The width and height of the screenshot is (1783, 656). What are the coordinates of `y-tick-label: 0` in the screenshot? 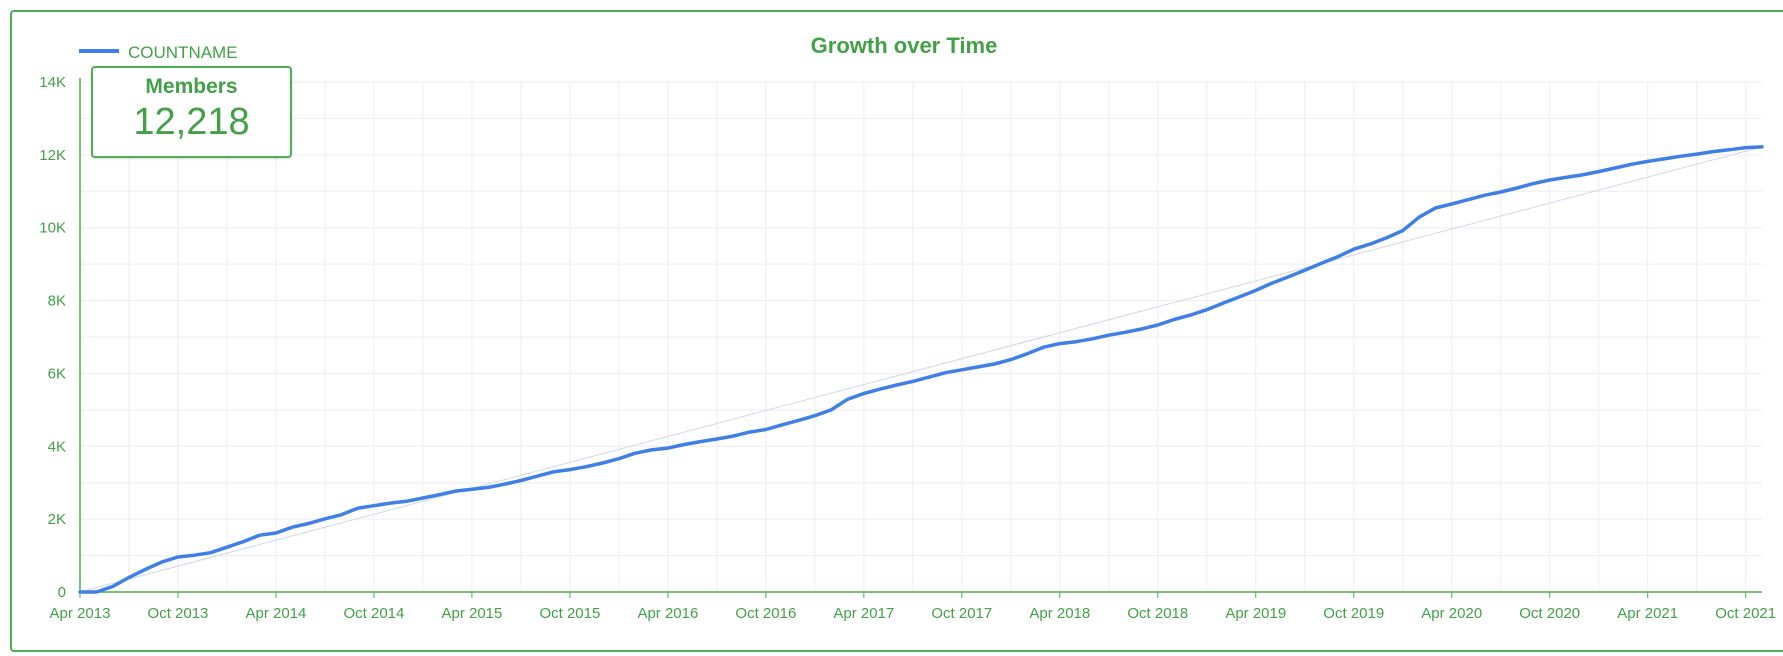 It's located at (62, 592).